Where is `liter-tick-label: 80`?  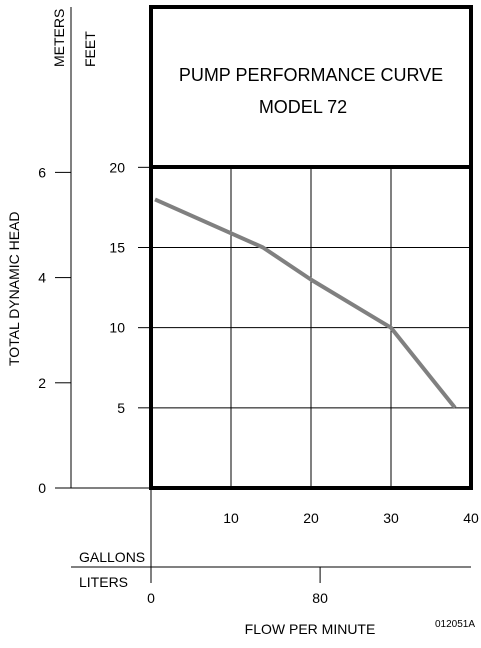
liter-tick-label: 80 is located at coordinates (320, 598).